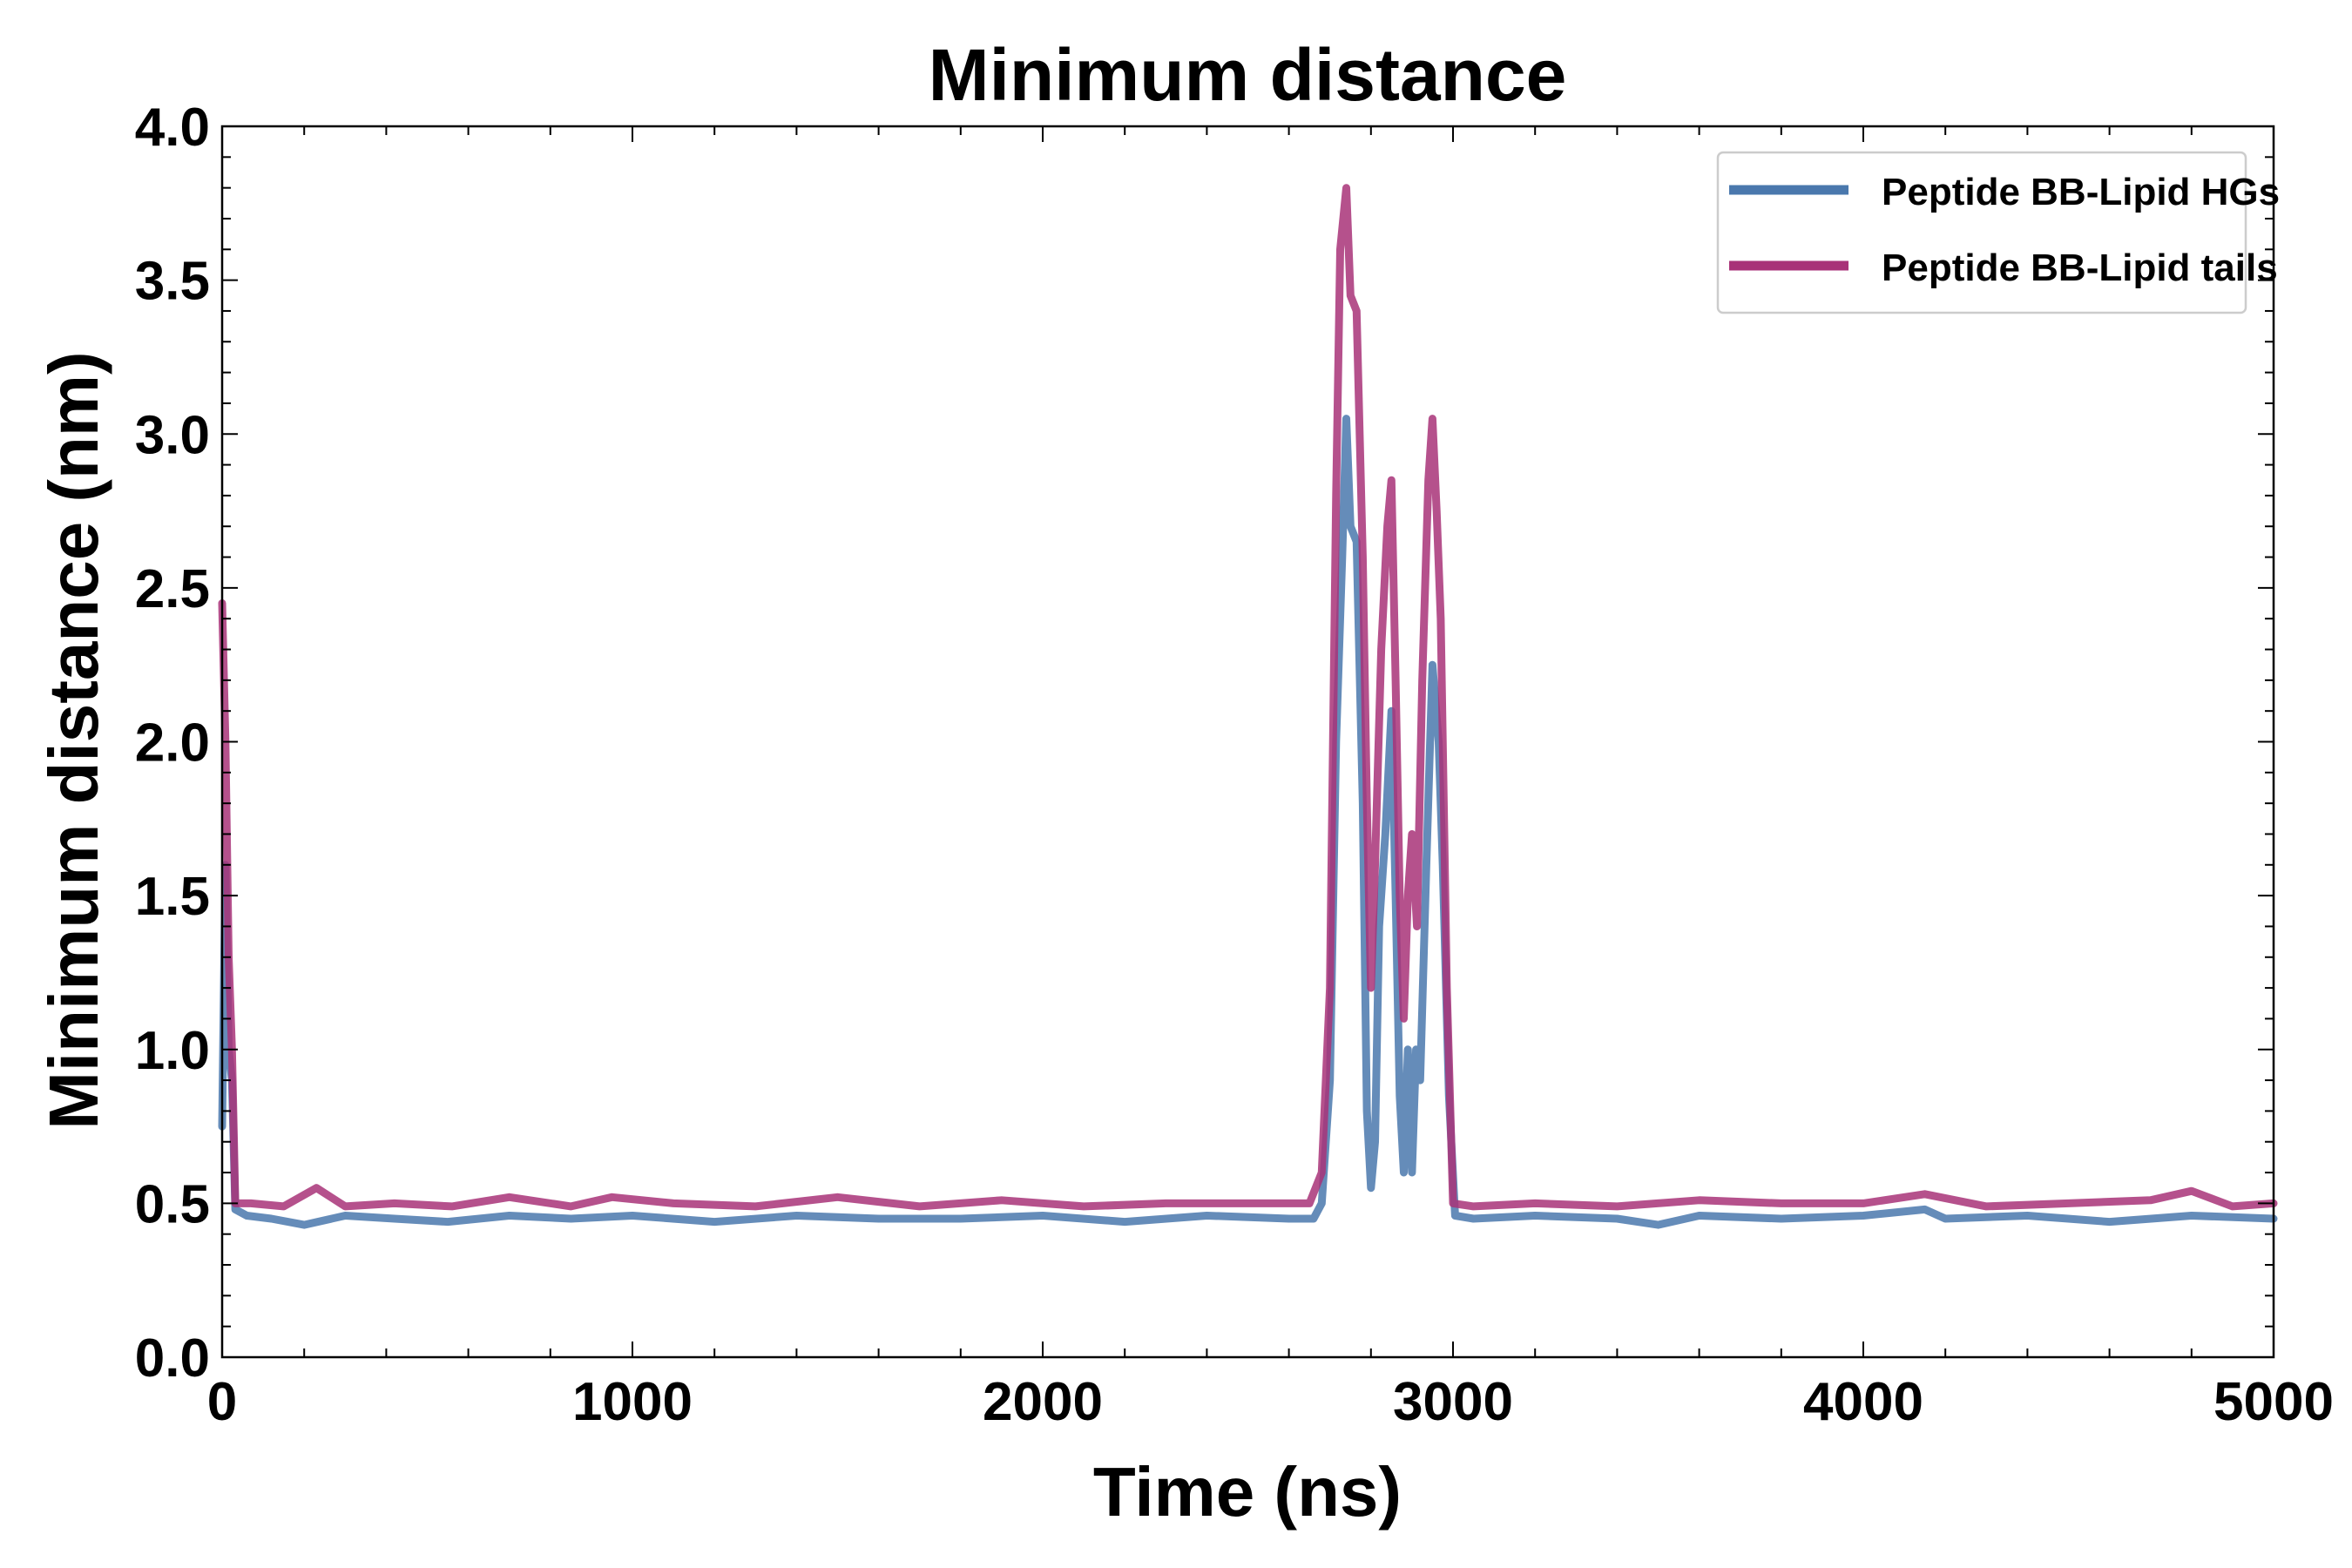  I want to click on y-tick-label: 2.0, so click(172, 743).